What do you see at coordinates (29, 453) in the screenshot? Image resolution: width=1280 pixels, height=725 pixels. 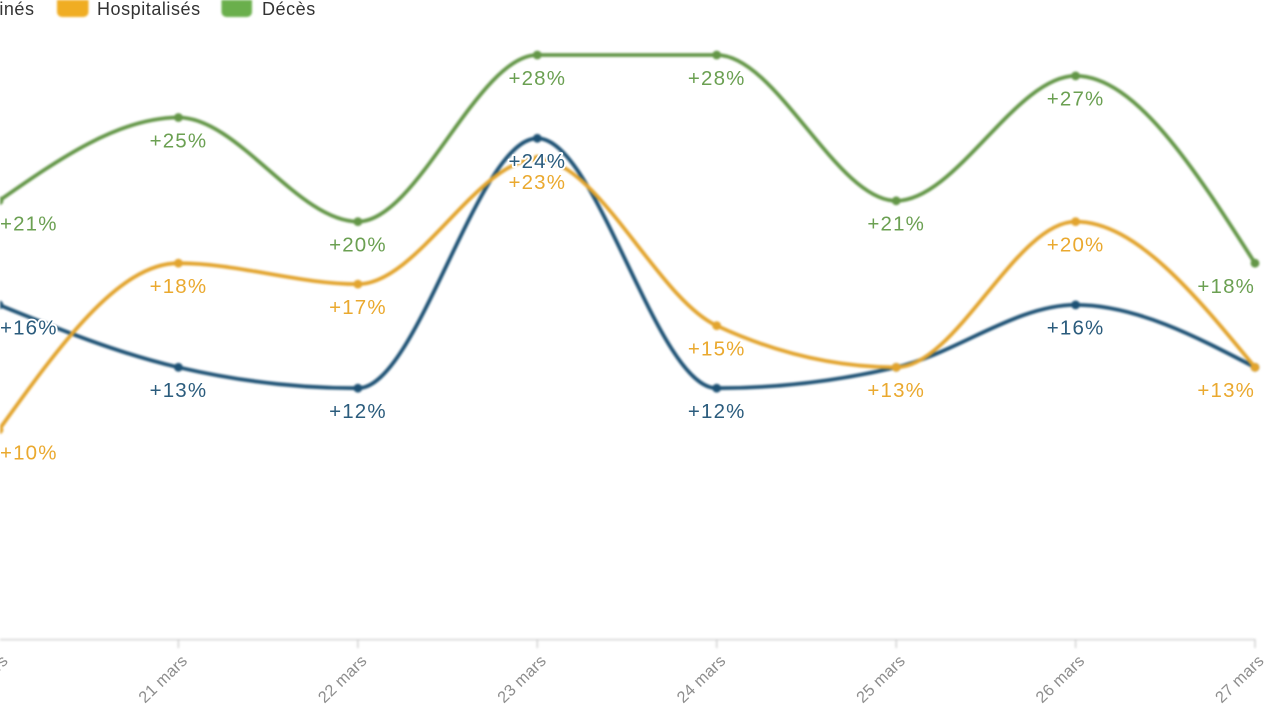 I see `svg-text: +10%` at bounding box center [29, 453].